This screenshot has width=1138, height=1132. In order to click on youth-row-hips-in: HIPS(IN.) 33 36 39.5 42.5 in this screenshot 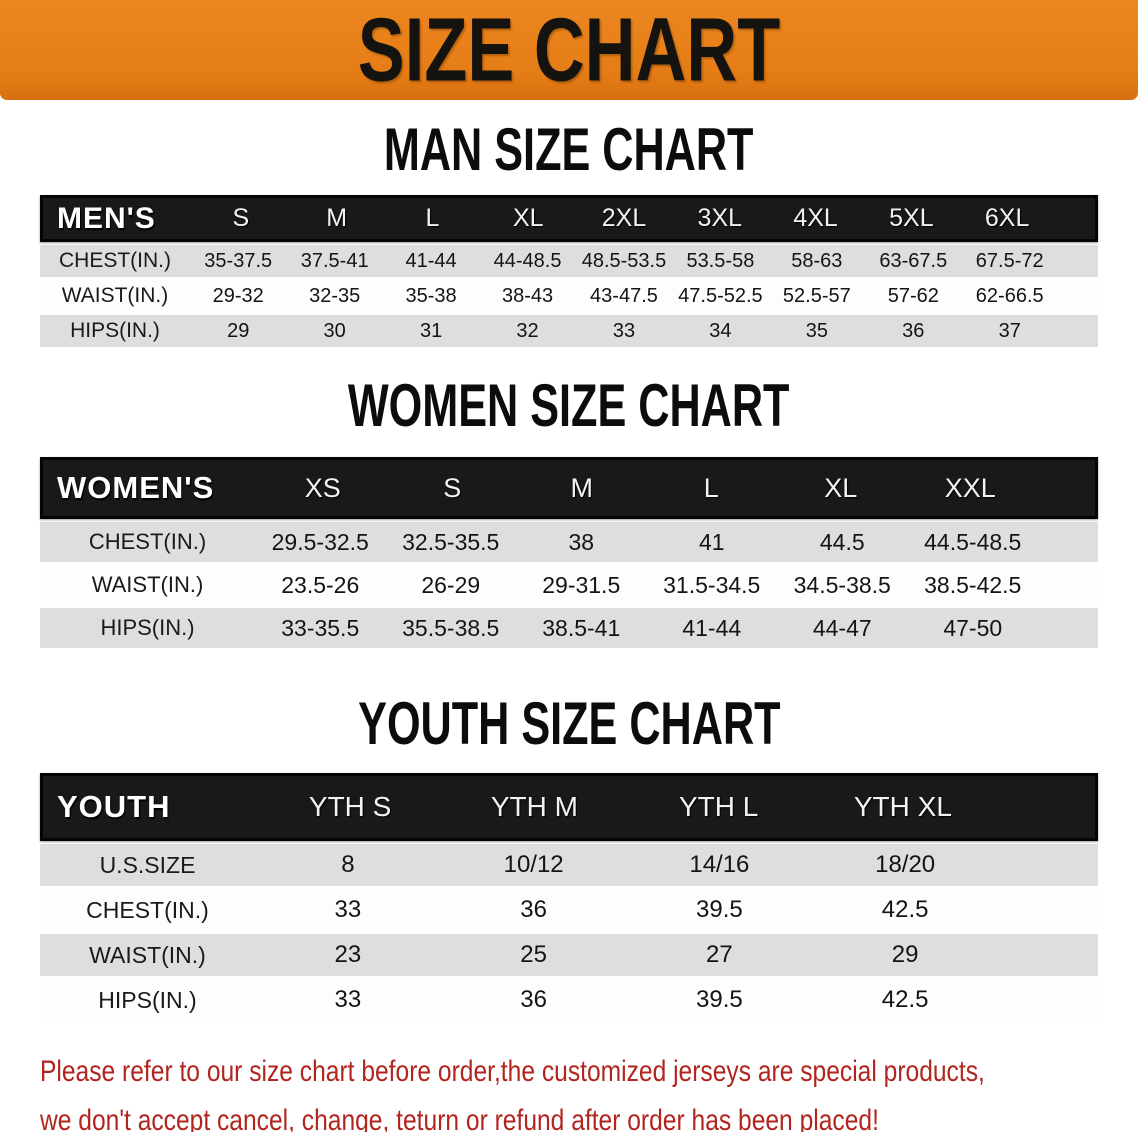, I will do `click(569, 1000)`.